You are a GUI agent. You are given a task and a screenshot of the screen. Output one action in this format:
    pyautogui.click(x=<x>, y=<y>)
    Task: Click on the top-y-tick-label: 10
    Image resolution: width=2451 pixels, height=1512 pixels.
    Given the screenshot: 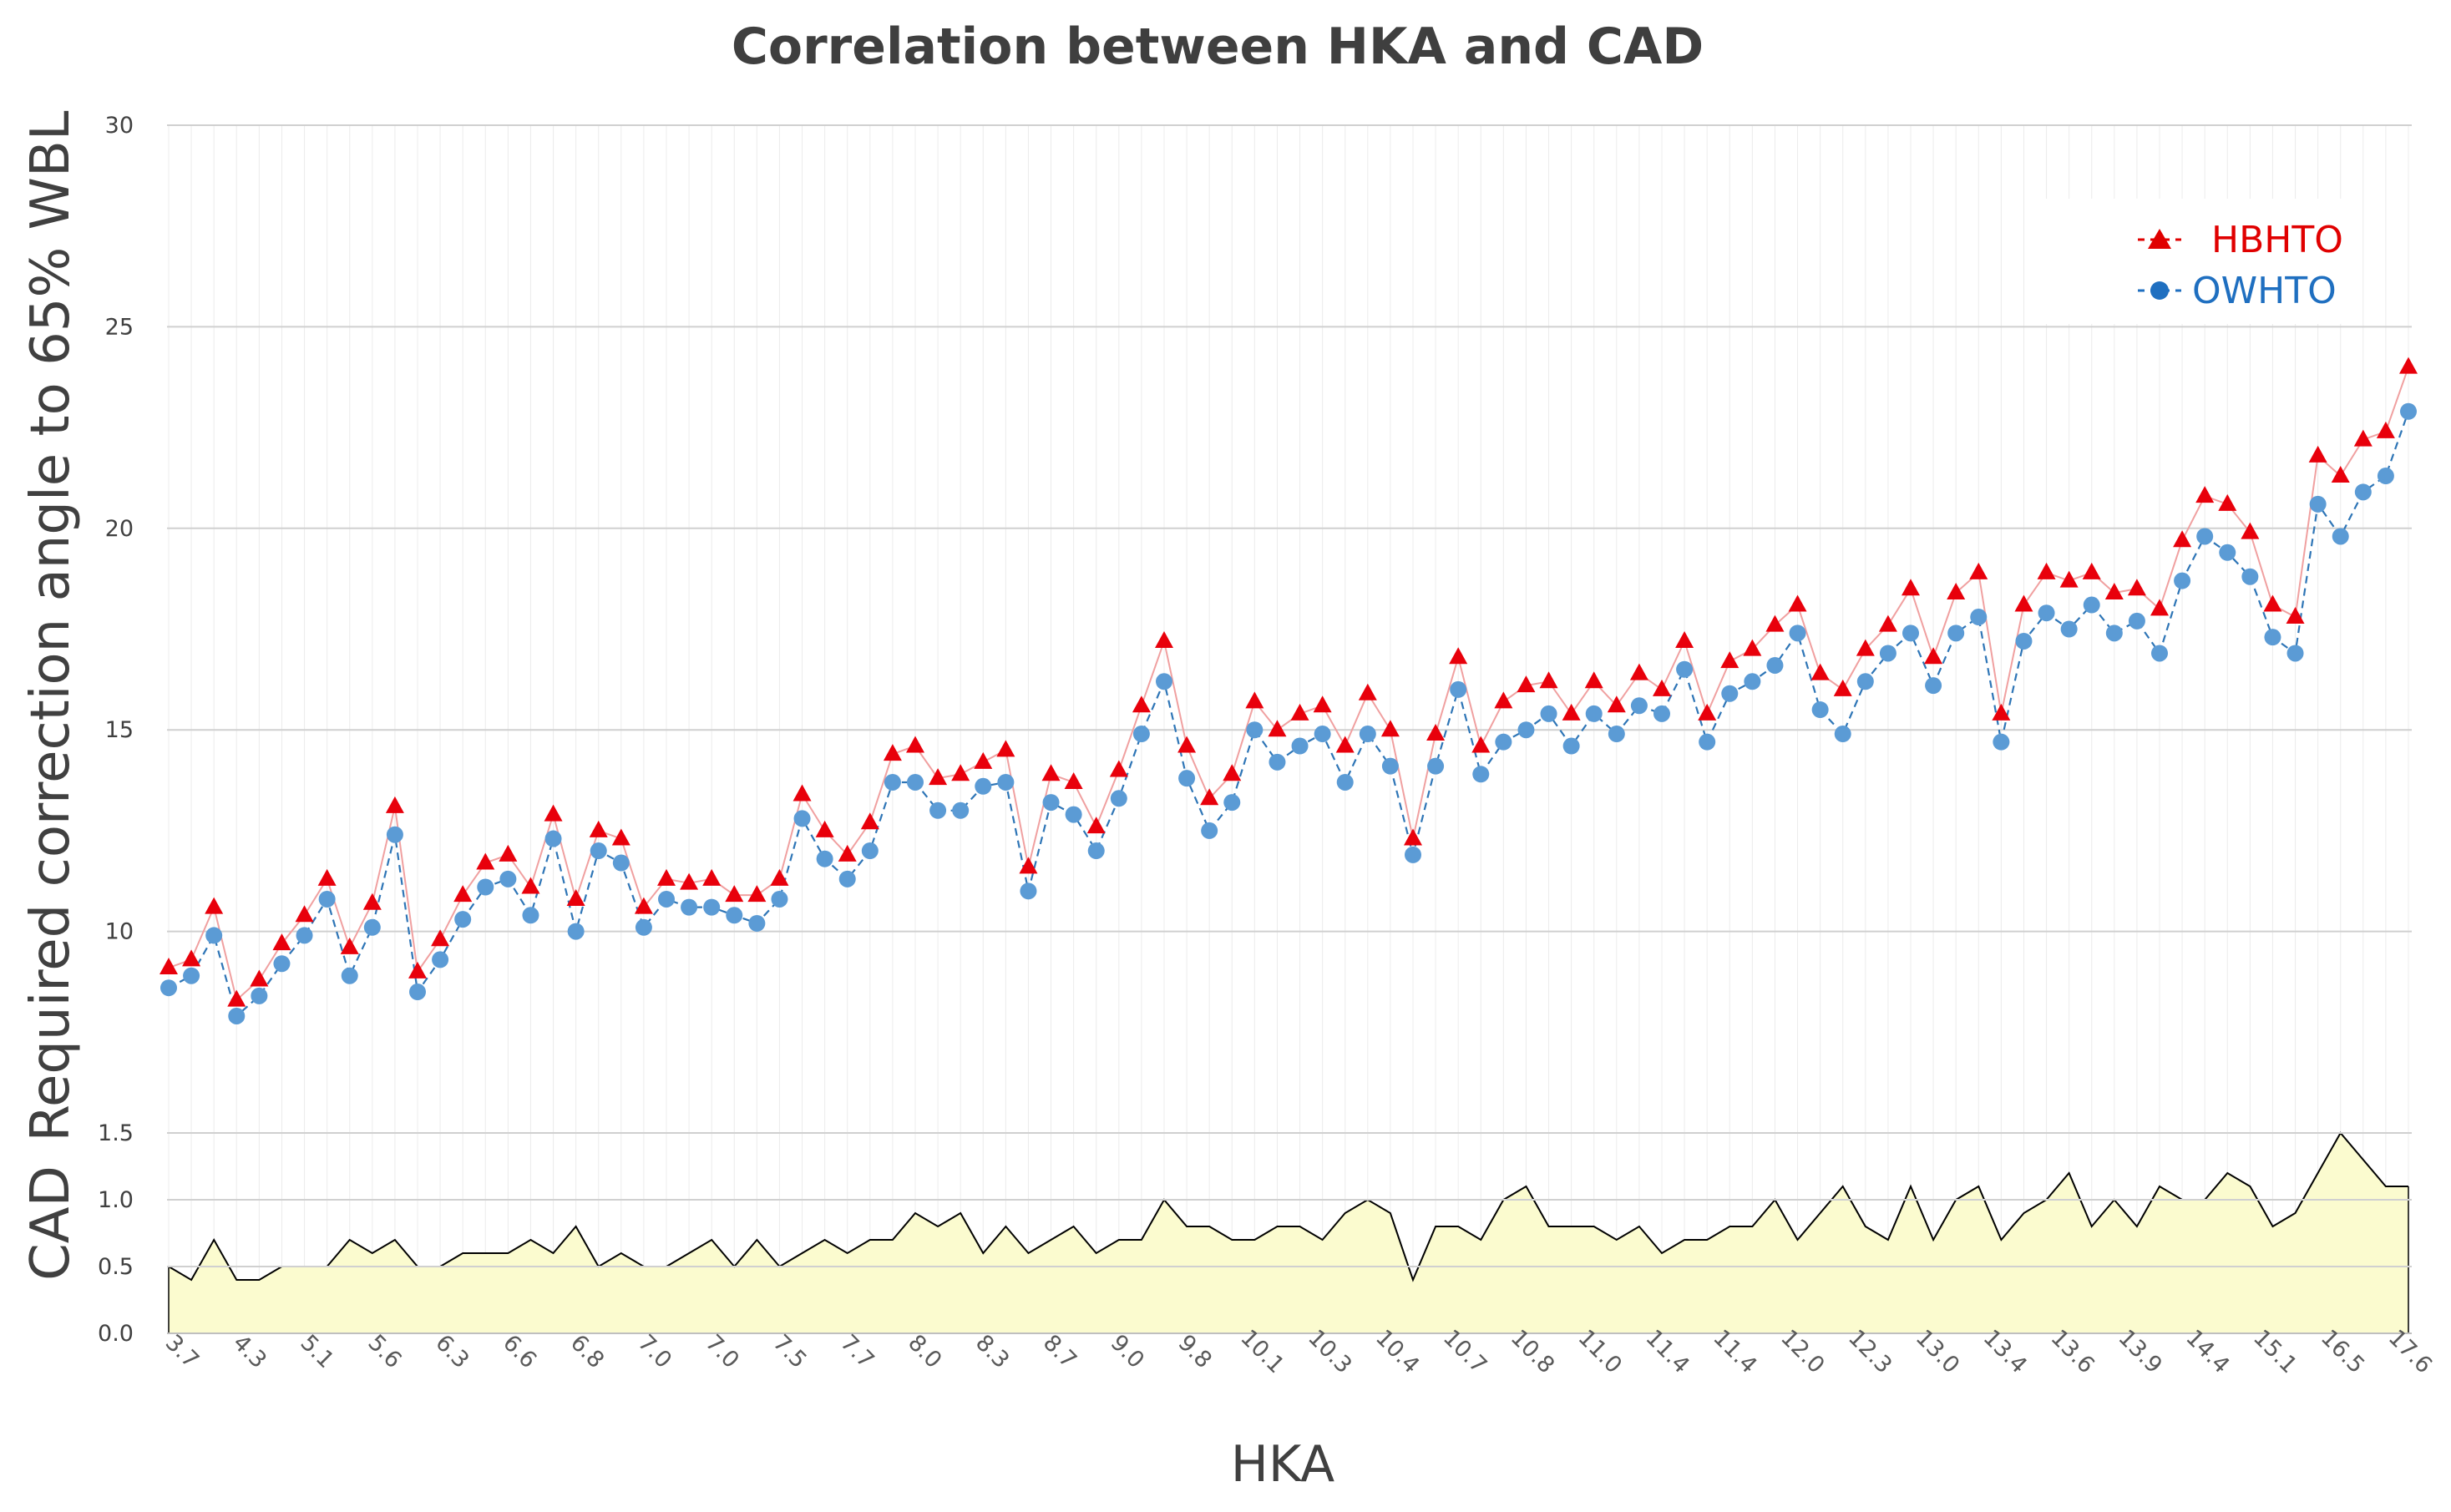 What is the action you would take?
    pyautogui.click(x=120, y=932)
    